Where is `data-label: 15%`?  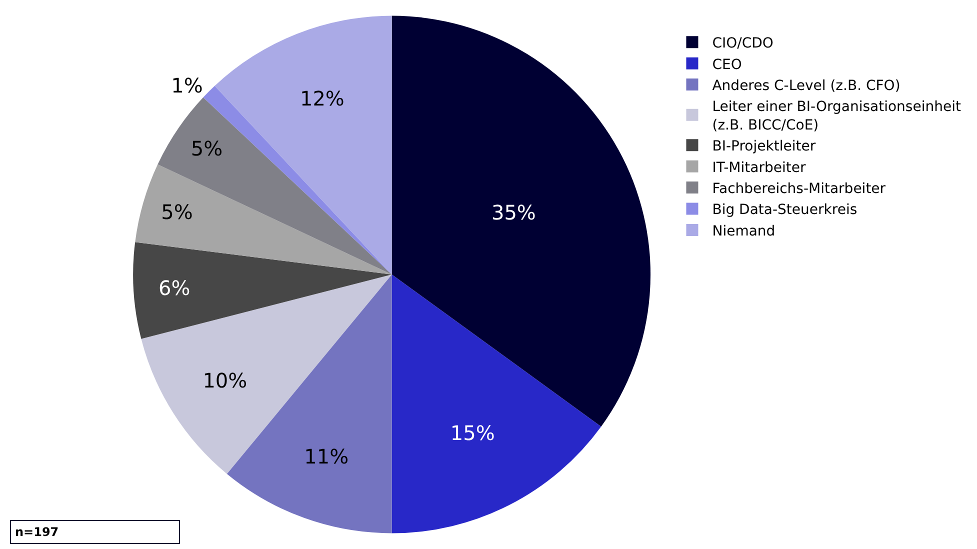 data-label: 15% is located at coordinates (472, 433).